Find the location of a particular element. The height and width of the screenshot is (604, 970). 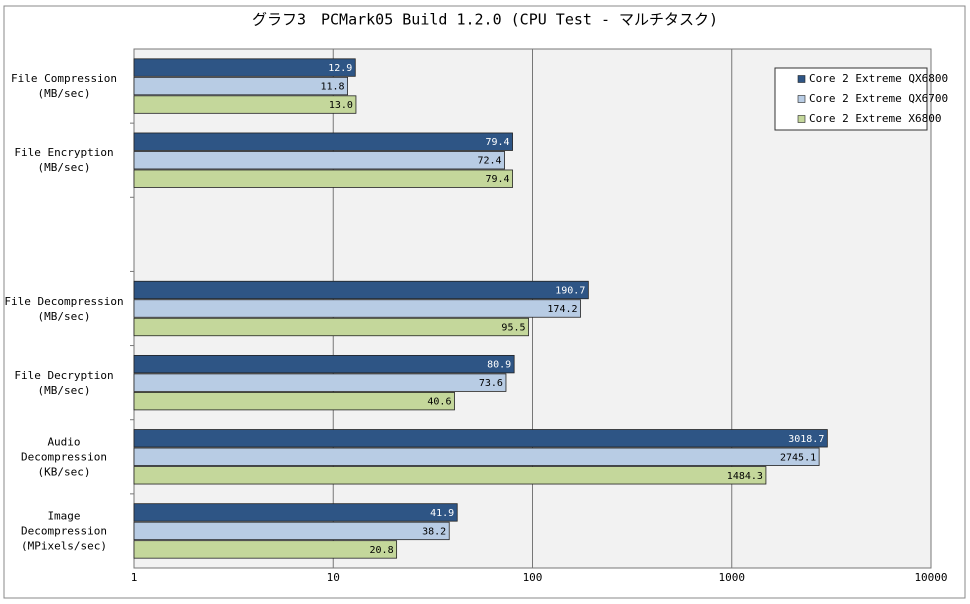

legend-label: Core 2 Extreme X6800 is located at coordinates (875, 118).